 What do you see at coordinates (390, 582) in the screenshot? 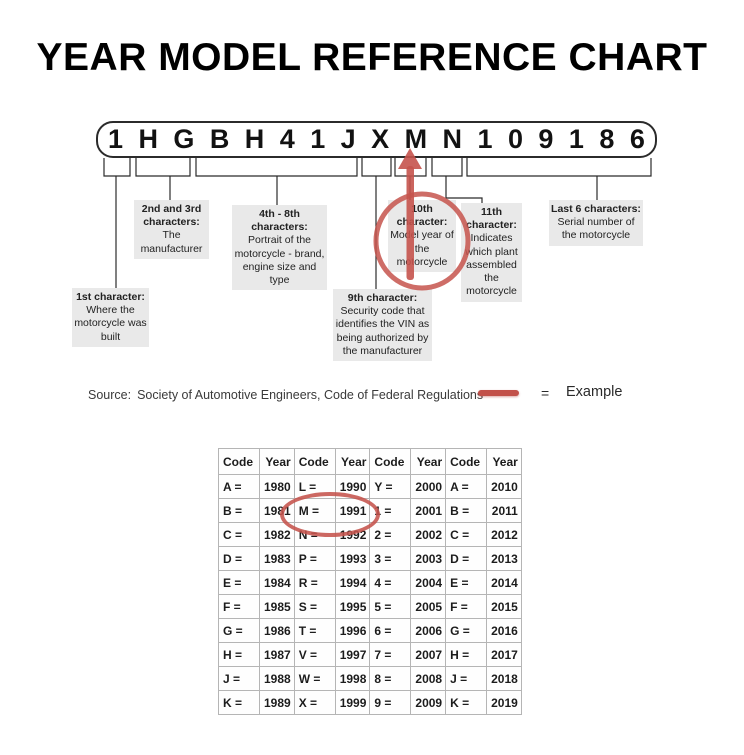
I see `table-cell: 4 =` at bounding box center [390, 582].